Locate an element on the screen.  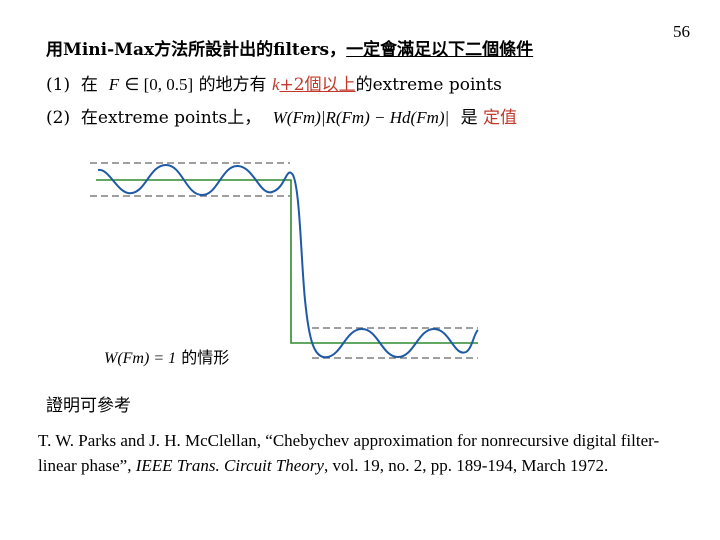
condition-1-red-text: +2個以上 is located at coordinates (317, 85).